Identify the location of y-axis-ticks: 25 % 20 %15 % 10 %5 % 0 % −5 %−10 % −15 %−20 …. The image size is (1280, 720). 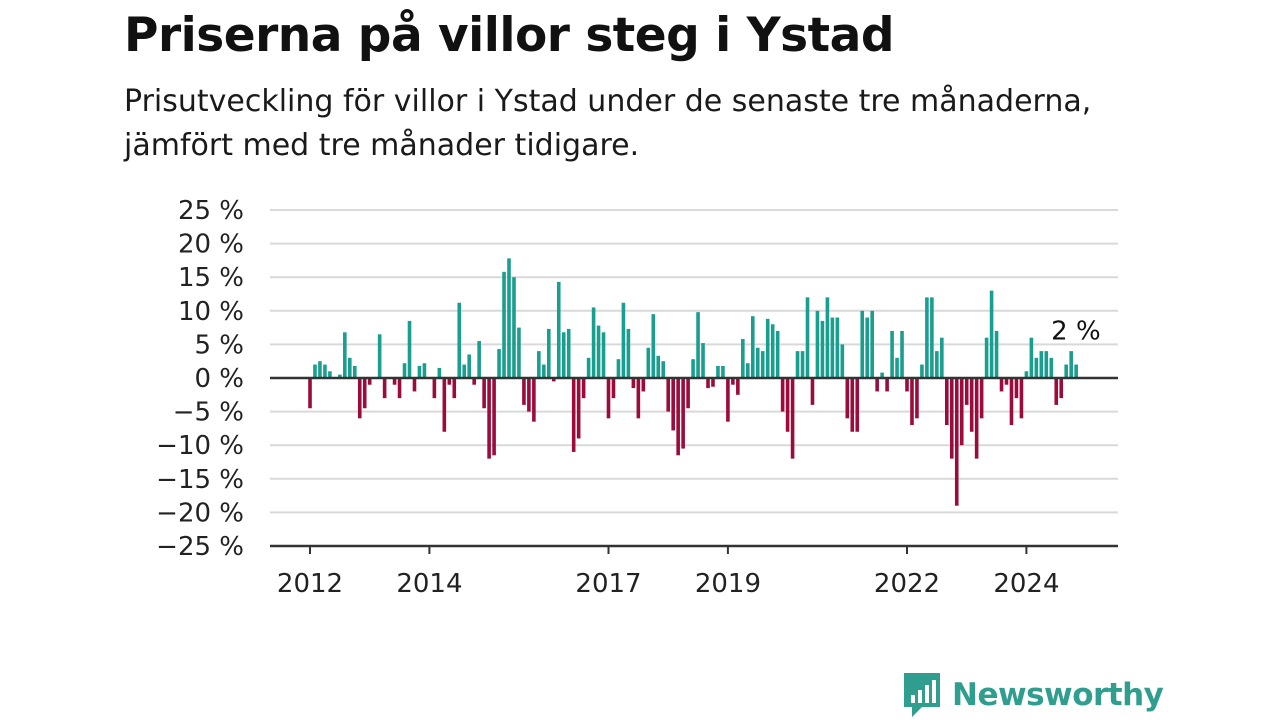
(200, 379).